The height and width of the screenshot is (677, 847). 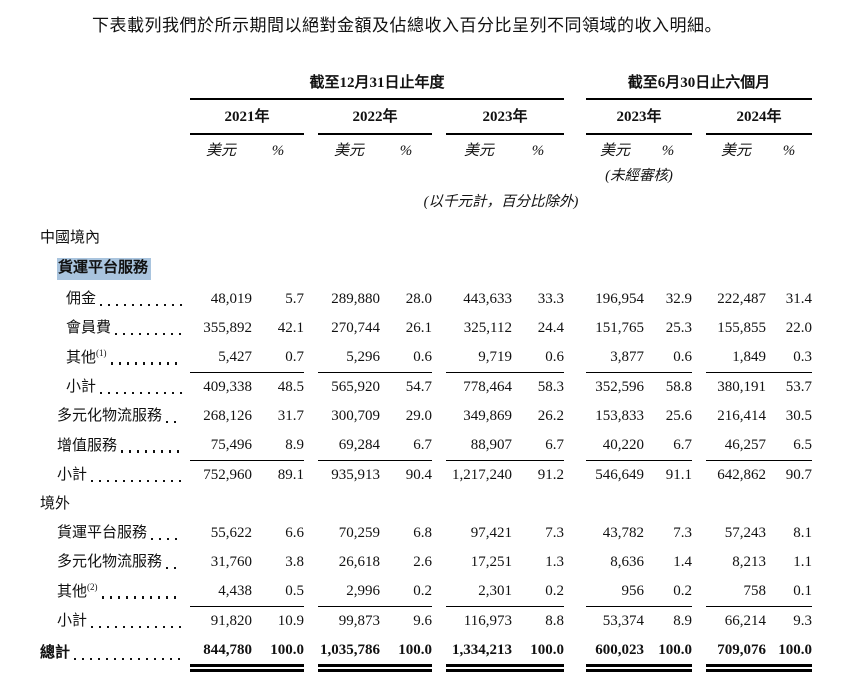 I want to click on usd-value: 600,023, so click(x=615, y=654).